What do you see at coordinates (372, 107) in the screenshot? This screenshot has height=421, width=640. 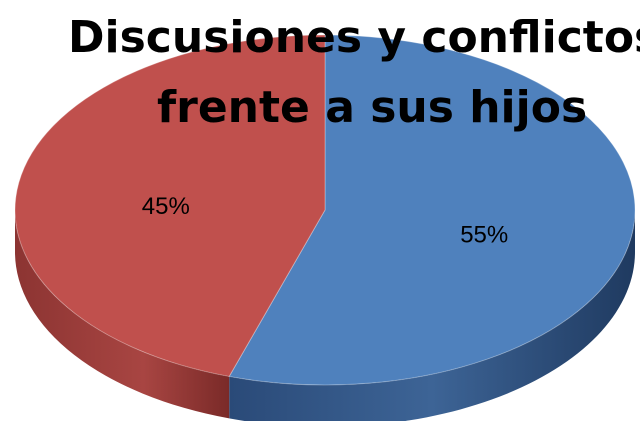 I see `chart-title: frente a sus hijos` at bounding box center [372, 107].